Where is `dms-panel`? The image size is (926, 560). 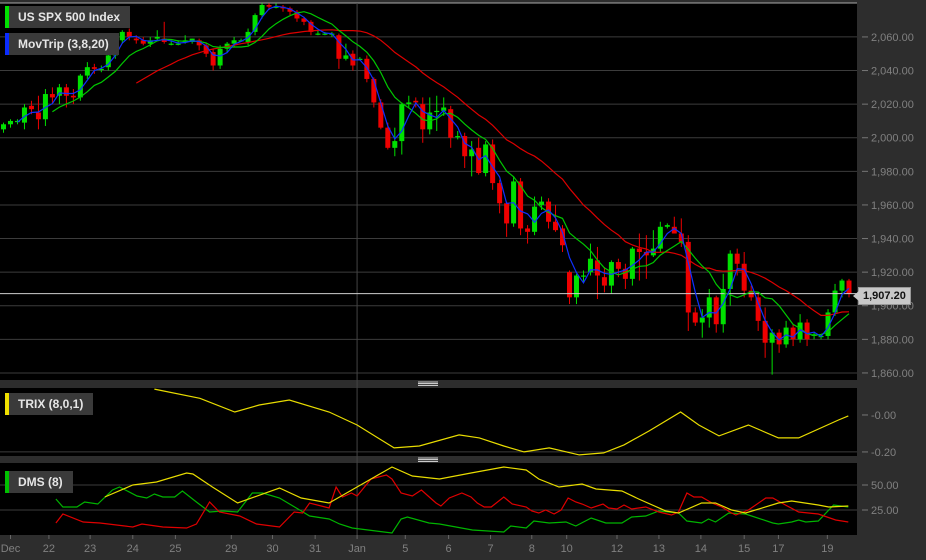 dms-panel is located at coordinates (452, 500).